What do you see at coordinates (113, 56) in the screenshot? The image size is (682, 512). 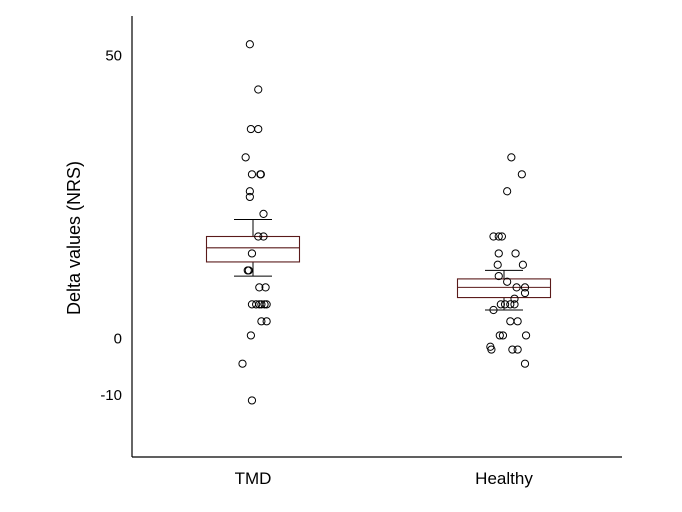 I see `y-tick-label: 50` at bounding box center [113, 56].